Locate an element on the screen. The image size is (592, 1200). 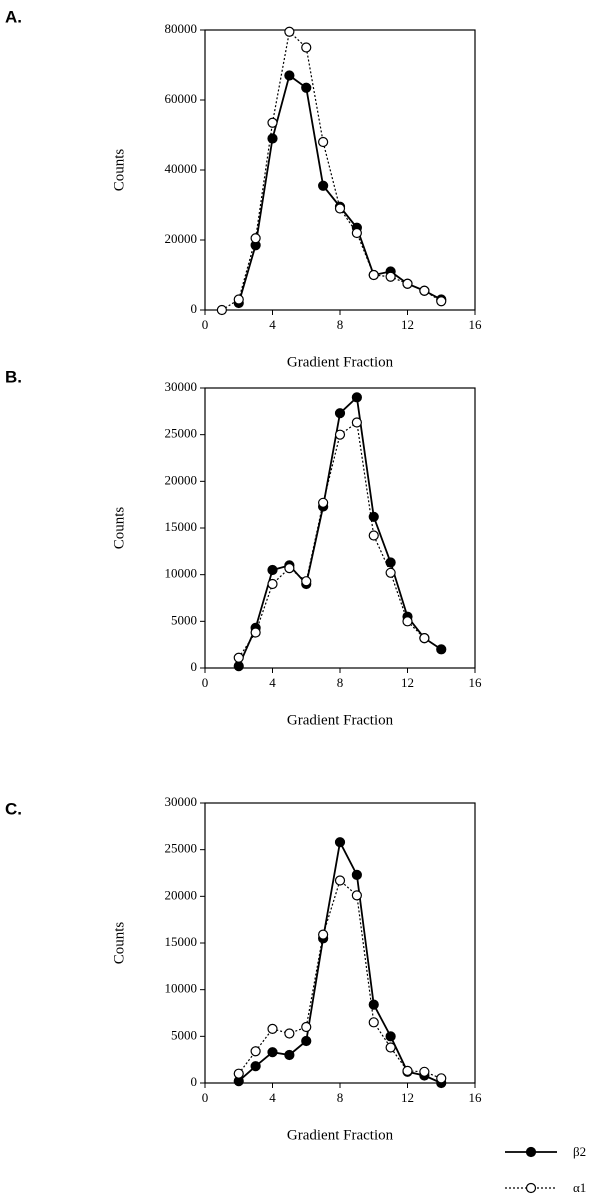
legend-label: α1 is located at coordinates (579, 1187).